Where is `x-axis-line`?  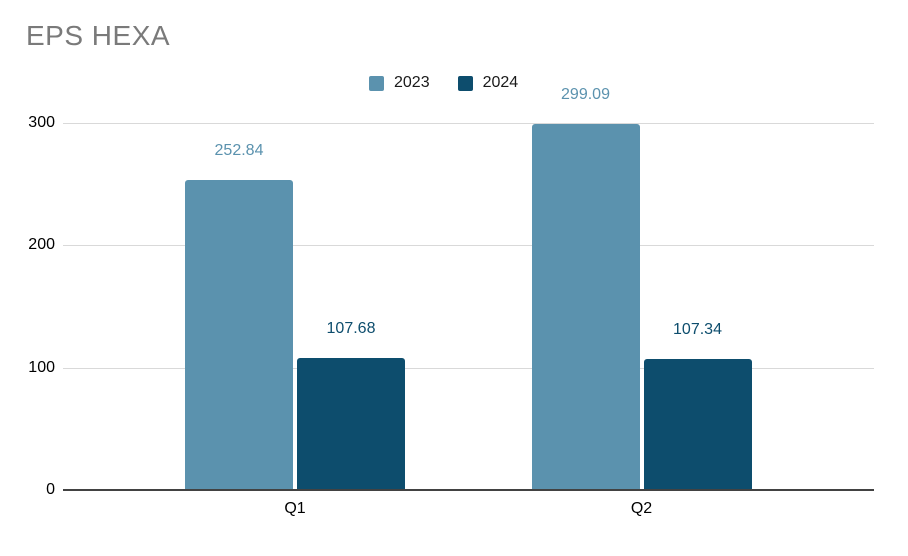
x-axis-line is located at coordinates (468, 490).